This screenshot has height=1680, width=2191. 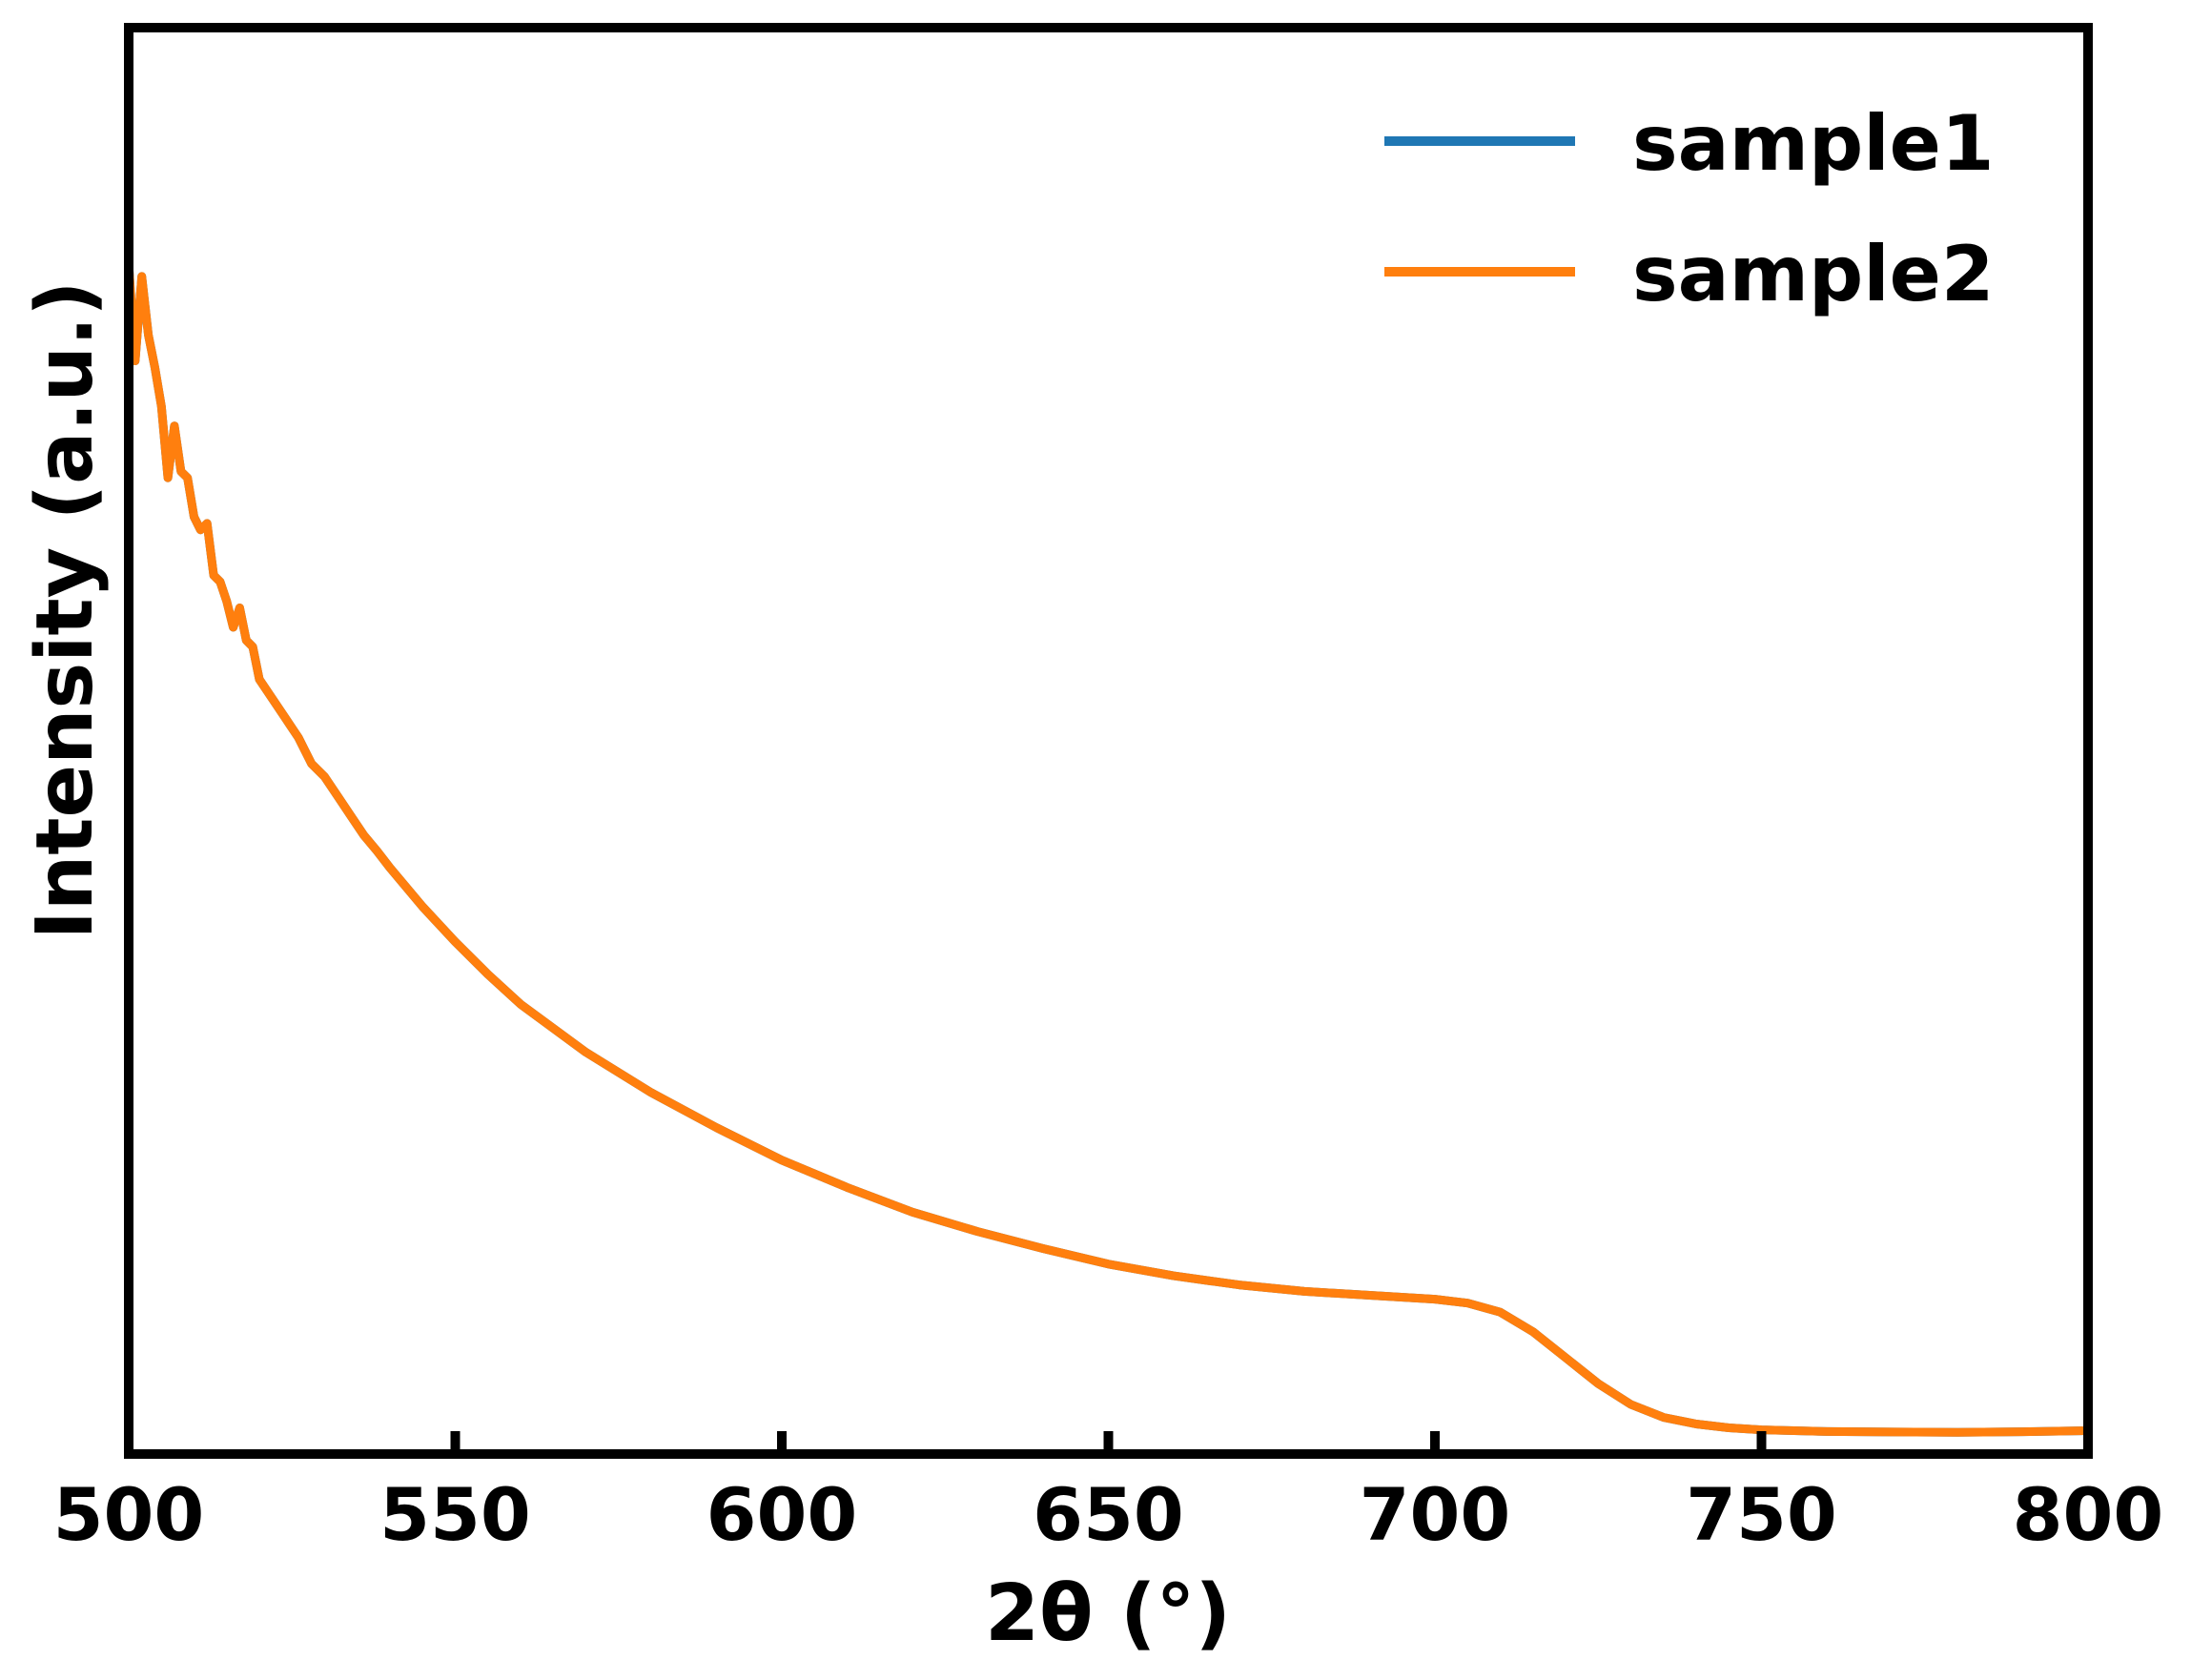 I want to click on x-tick-label-800: 800, so click(x=2088, y=1514).